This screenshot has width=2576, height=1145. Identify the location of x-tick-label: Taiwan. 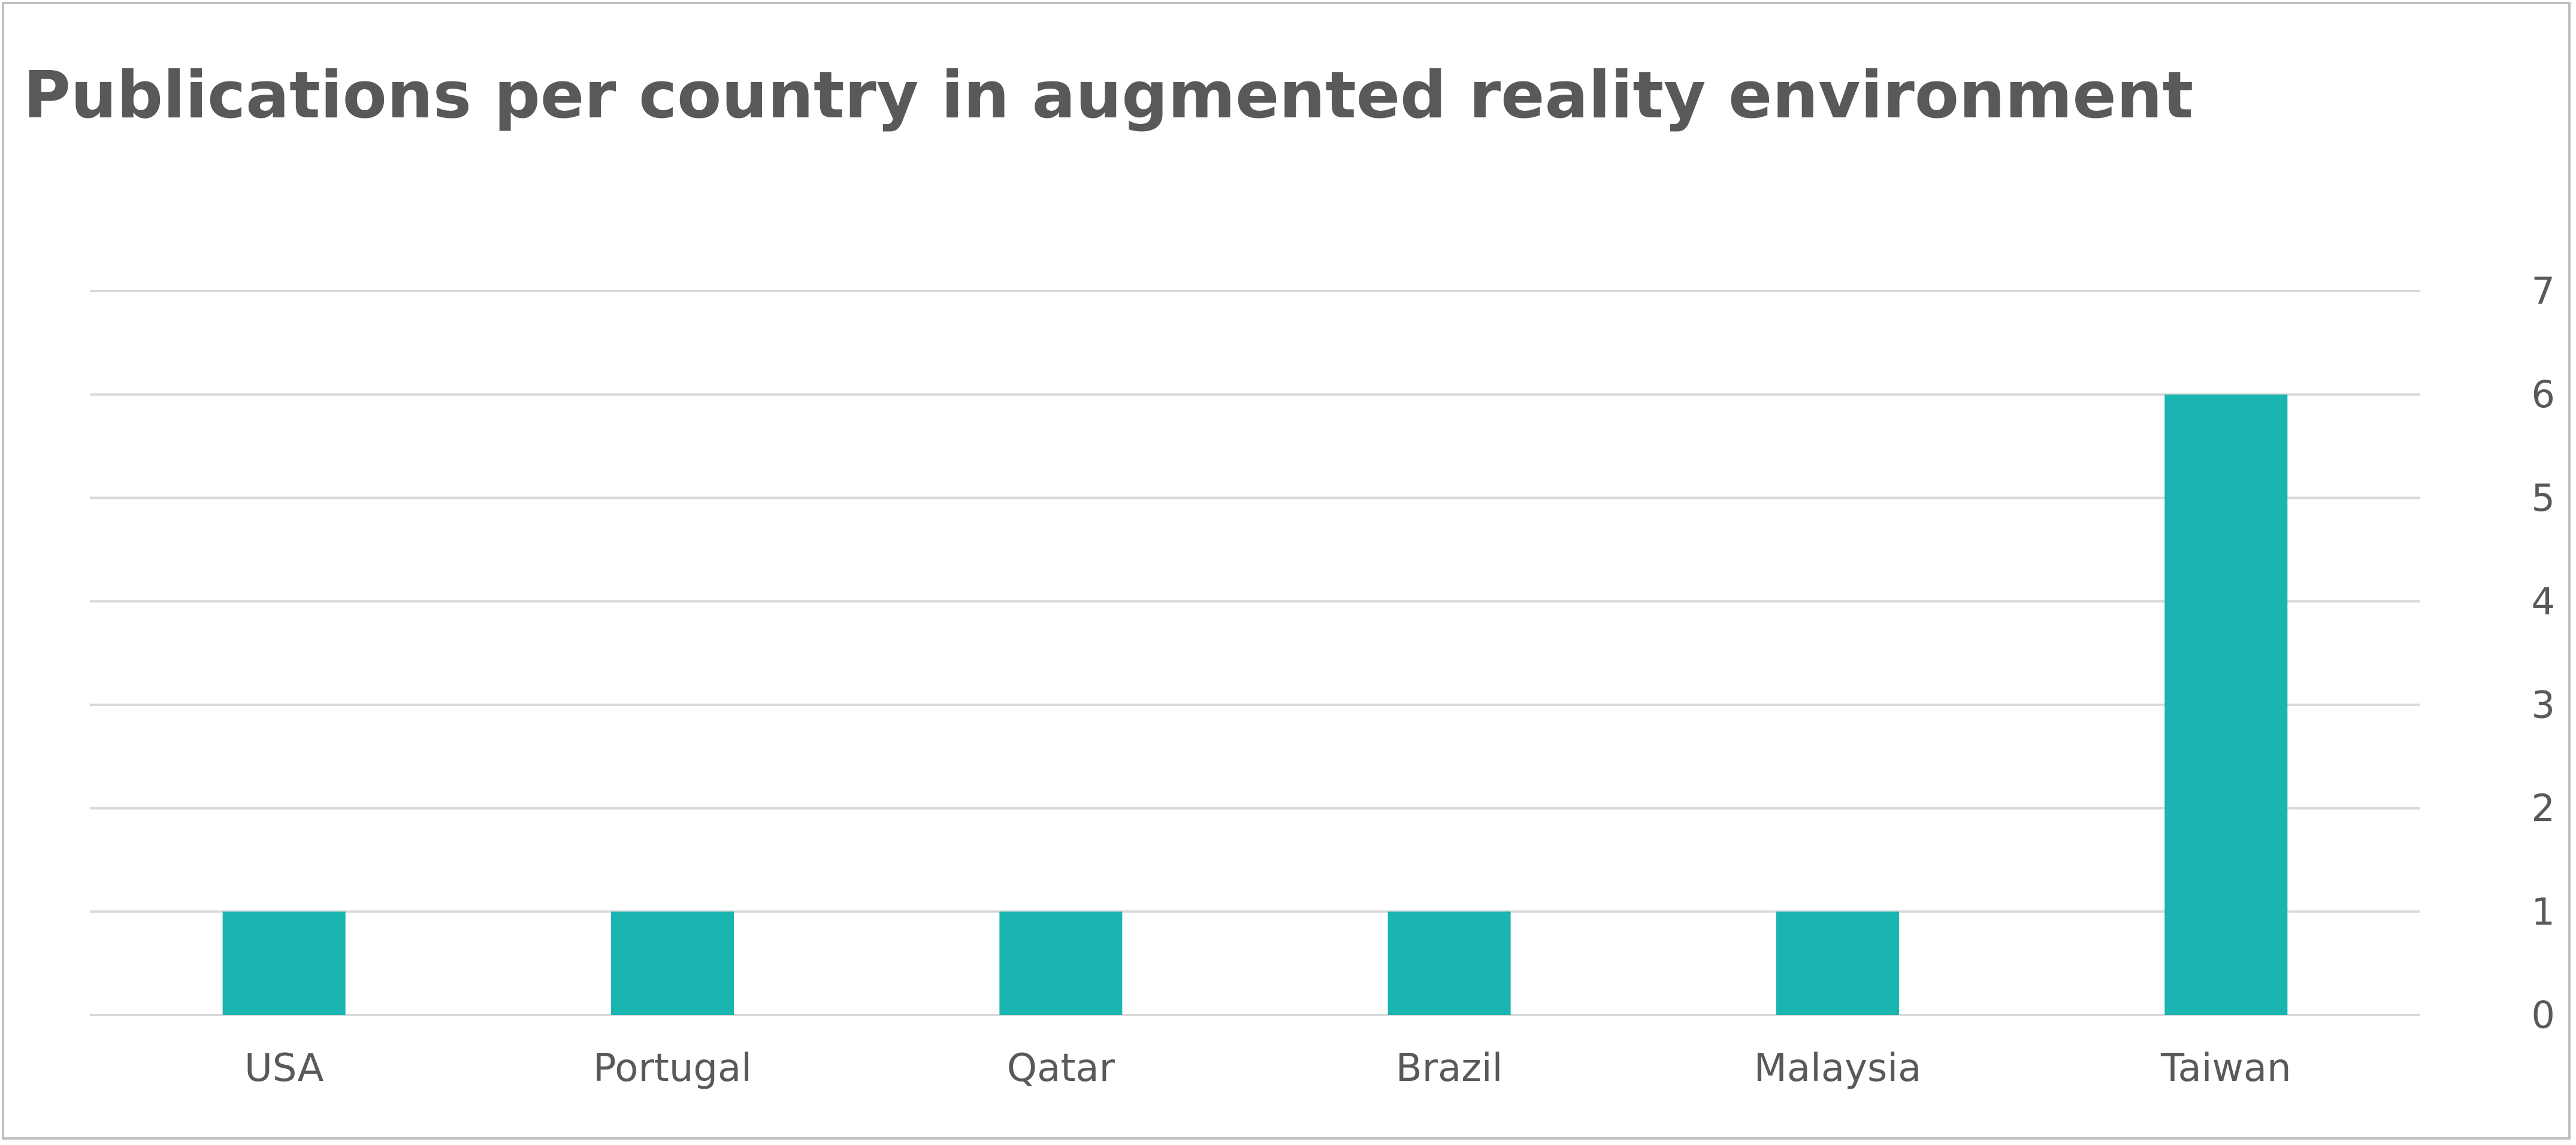
(2225, 1068).